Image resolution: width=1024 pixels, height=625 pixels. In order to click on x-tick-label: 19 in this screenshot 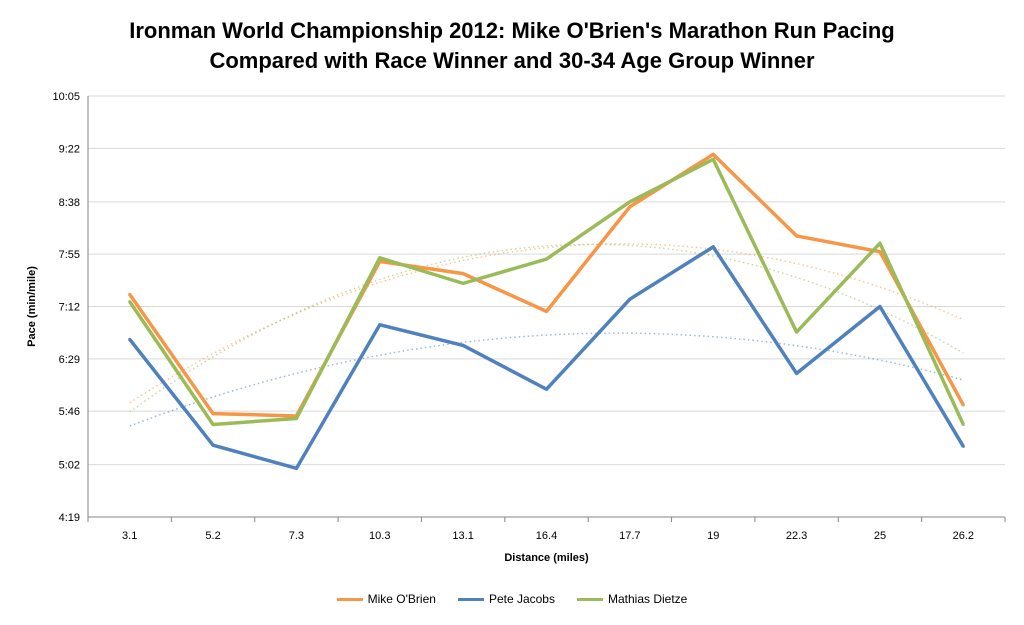, I will do `click(713, 536)`.